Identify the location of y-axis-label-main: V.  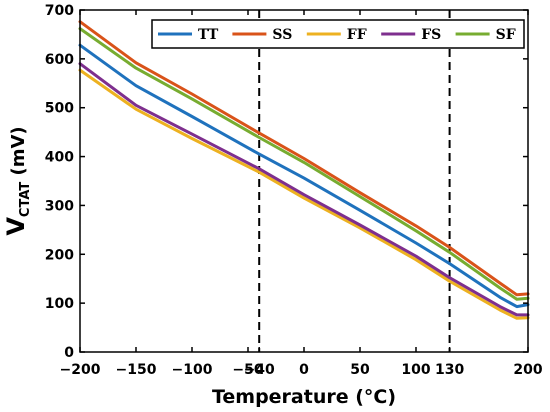
(16, 226).